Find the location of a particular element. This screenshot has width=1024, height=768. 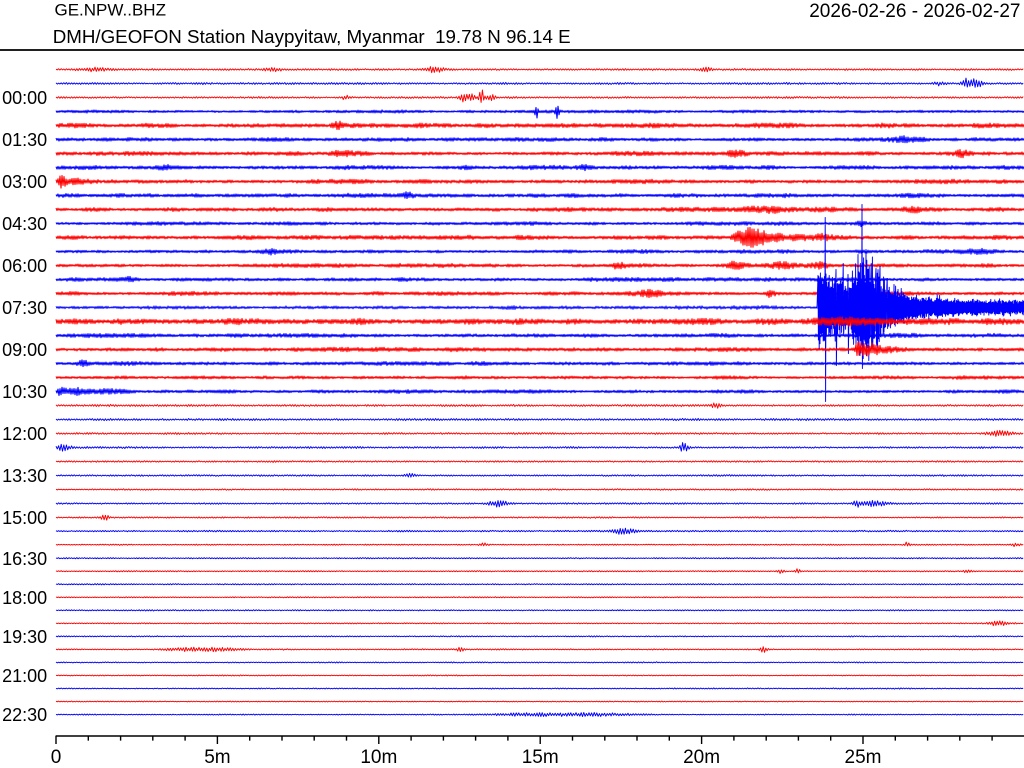

svg-text: 10m is located at coordinates (378, 757).